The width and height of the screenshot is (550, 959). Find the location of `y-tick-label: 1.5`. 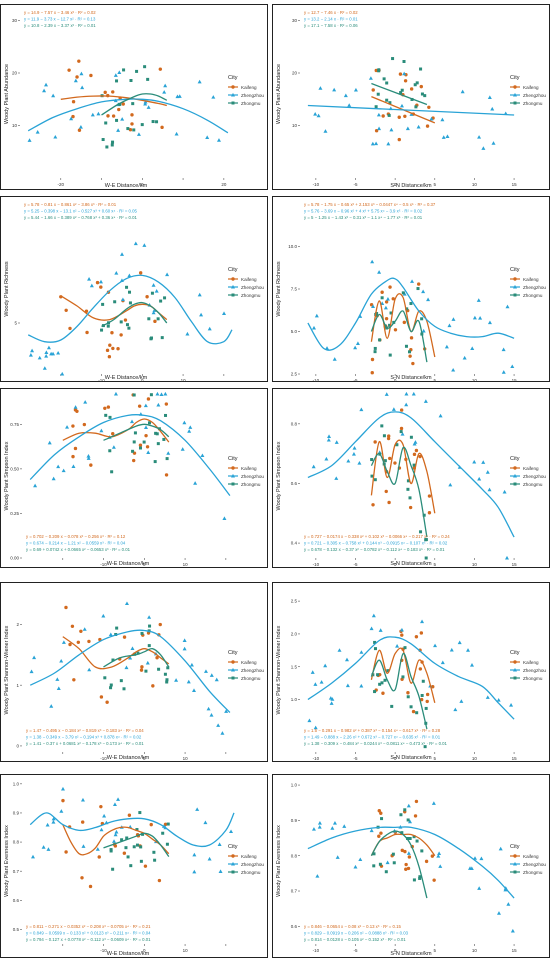

y-tick-label: 1.5 is located at coordinates (294, 666).